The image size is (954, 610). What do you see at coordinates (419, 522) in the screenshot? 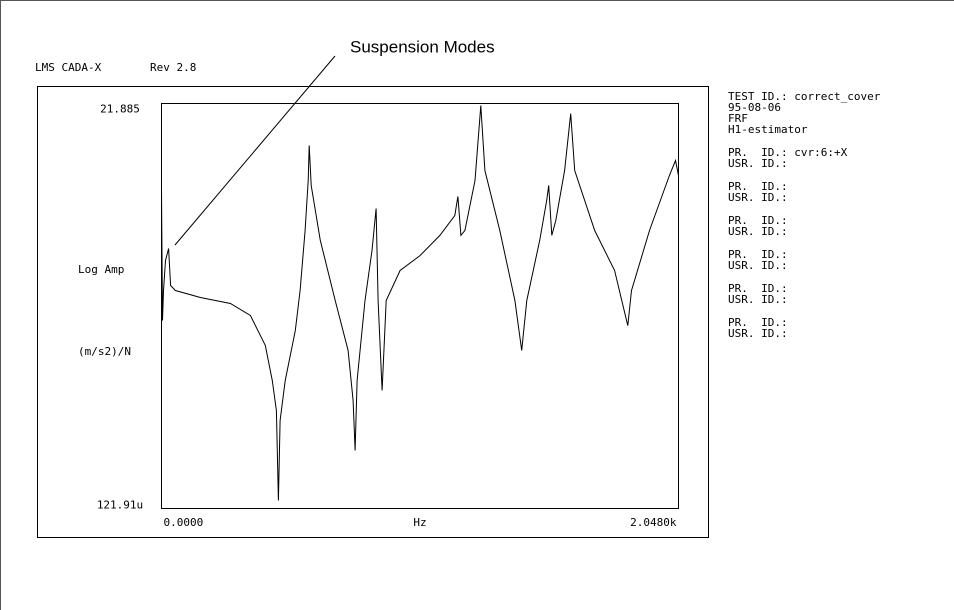
I see `x-axis-label: Hz` at bounding box center [419, 522].